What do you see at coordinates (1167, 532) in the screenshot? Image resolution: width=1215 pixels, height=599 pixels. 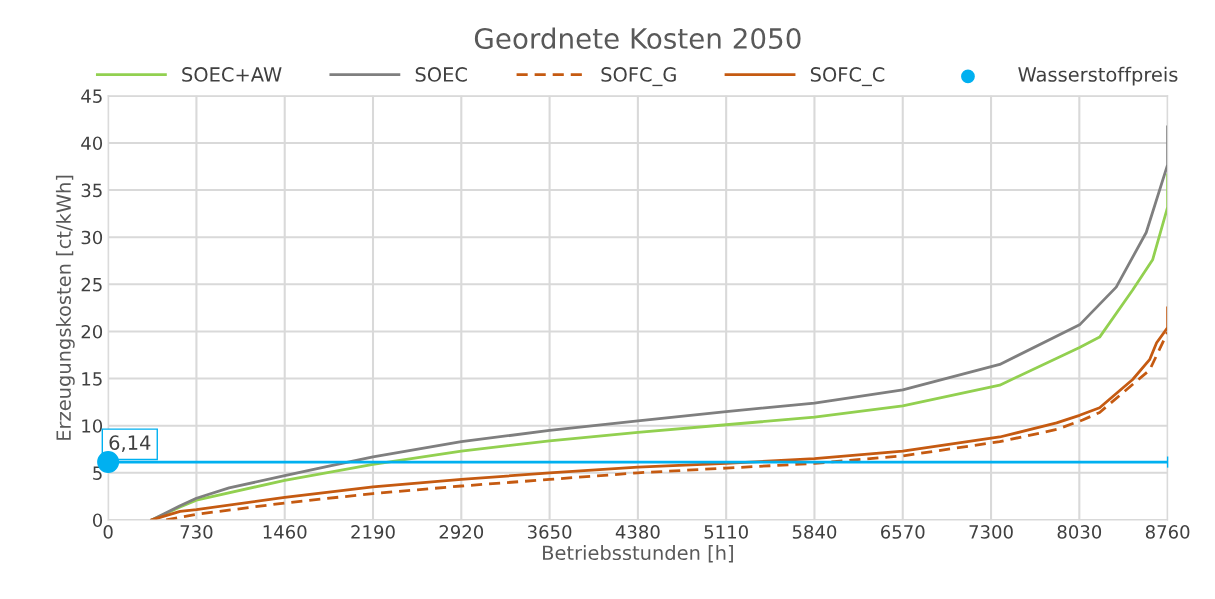 I see `x-tick-label: 8760` at bounding box center [1167, 532].